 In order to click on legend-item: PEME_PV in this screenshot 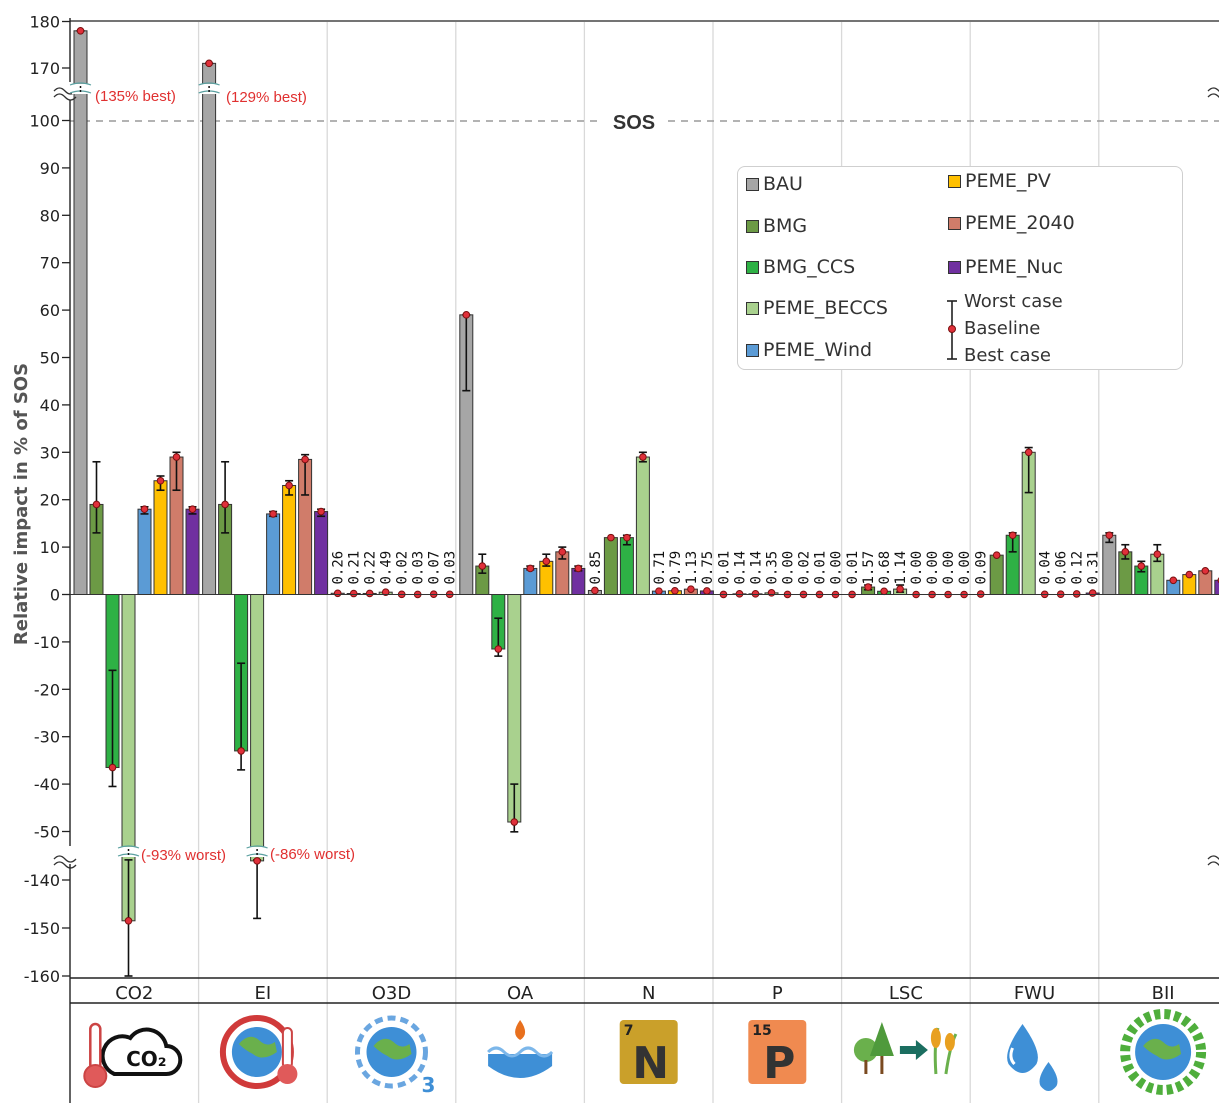, I will do `click(999, 181)`.